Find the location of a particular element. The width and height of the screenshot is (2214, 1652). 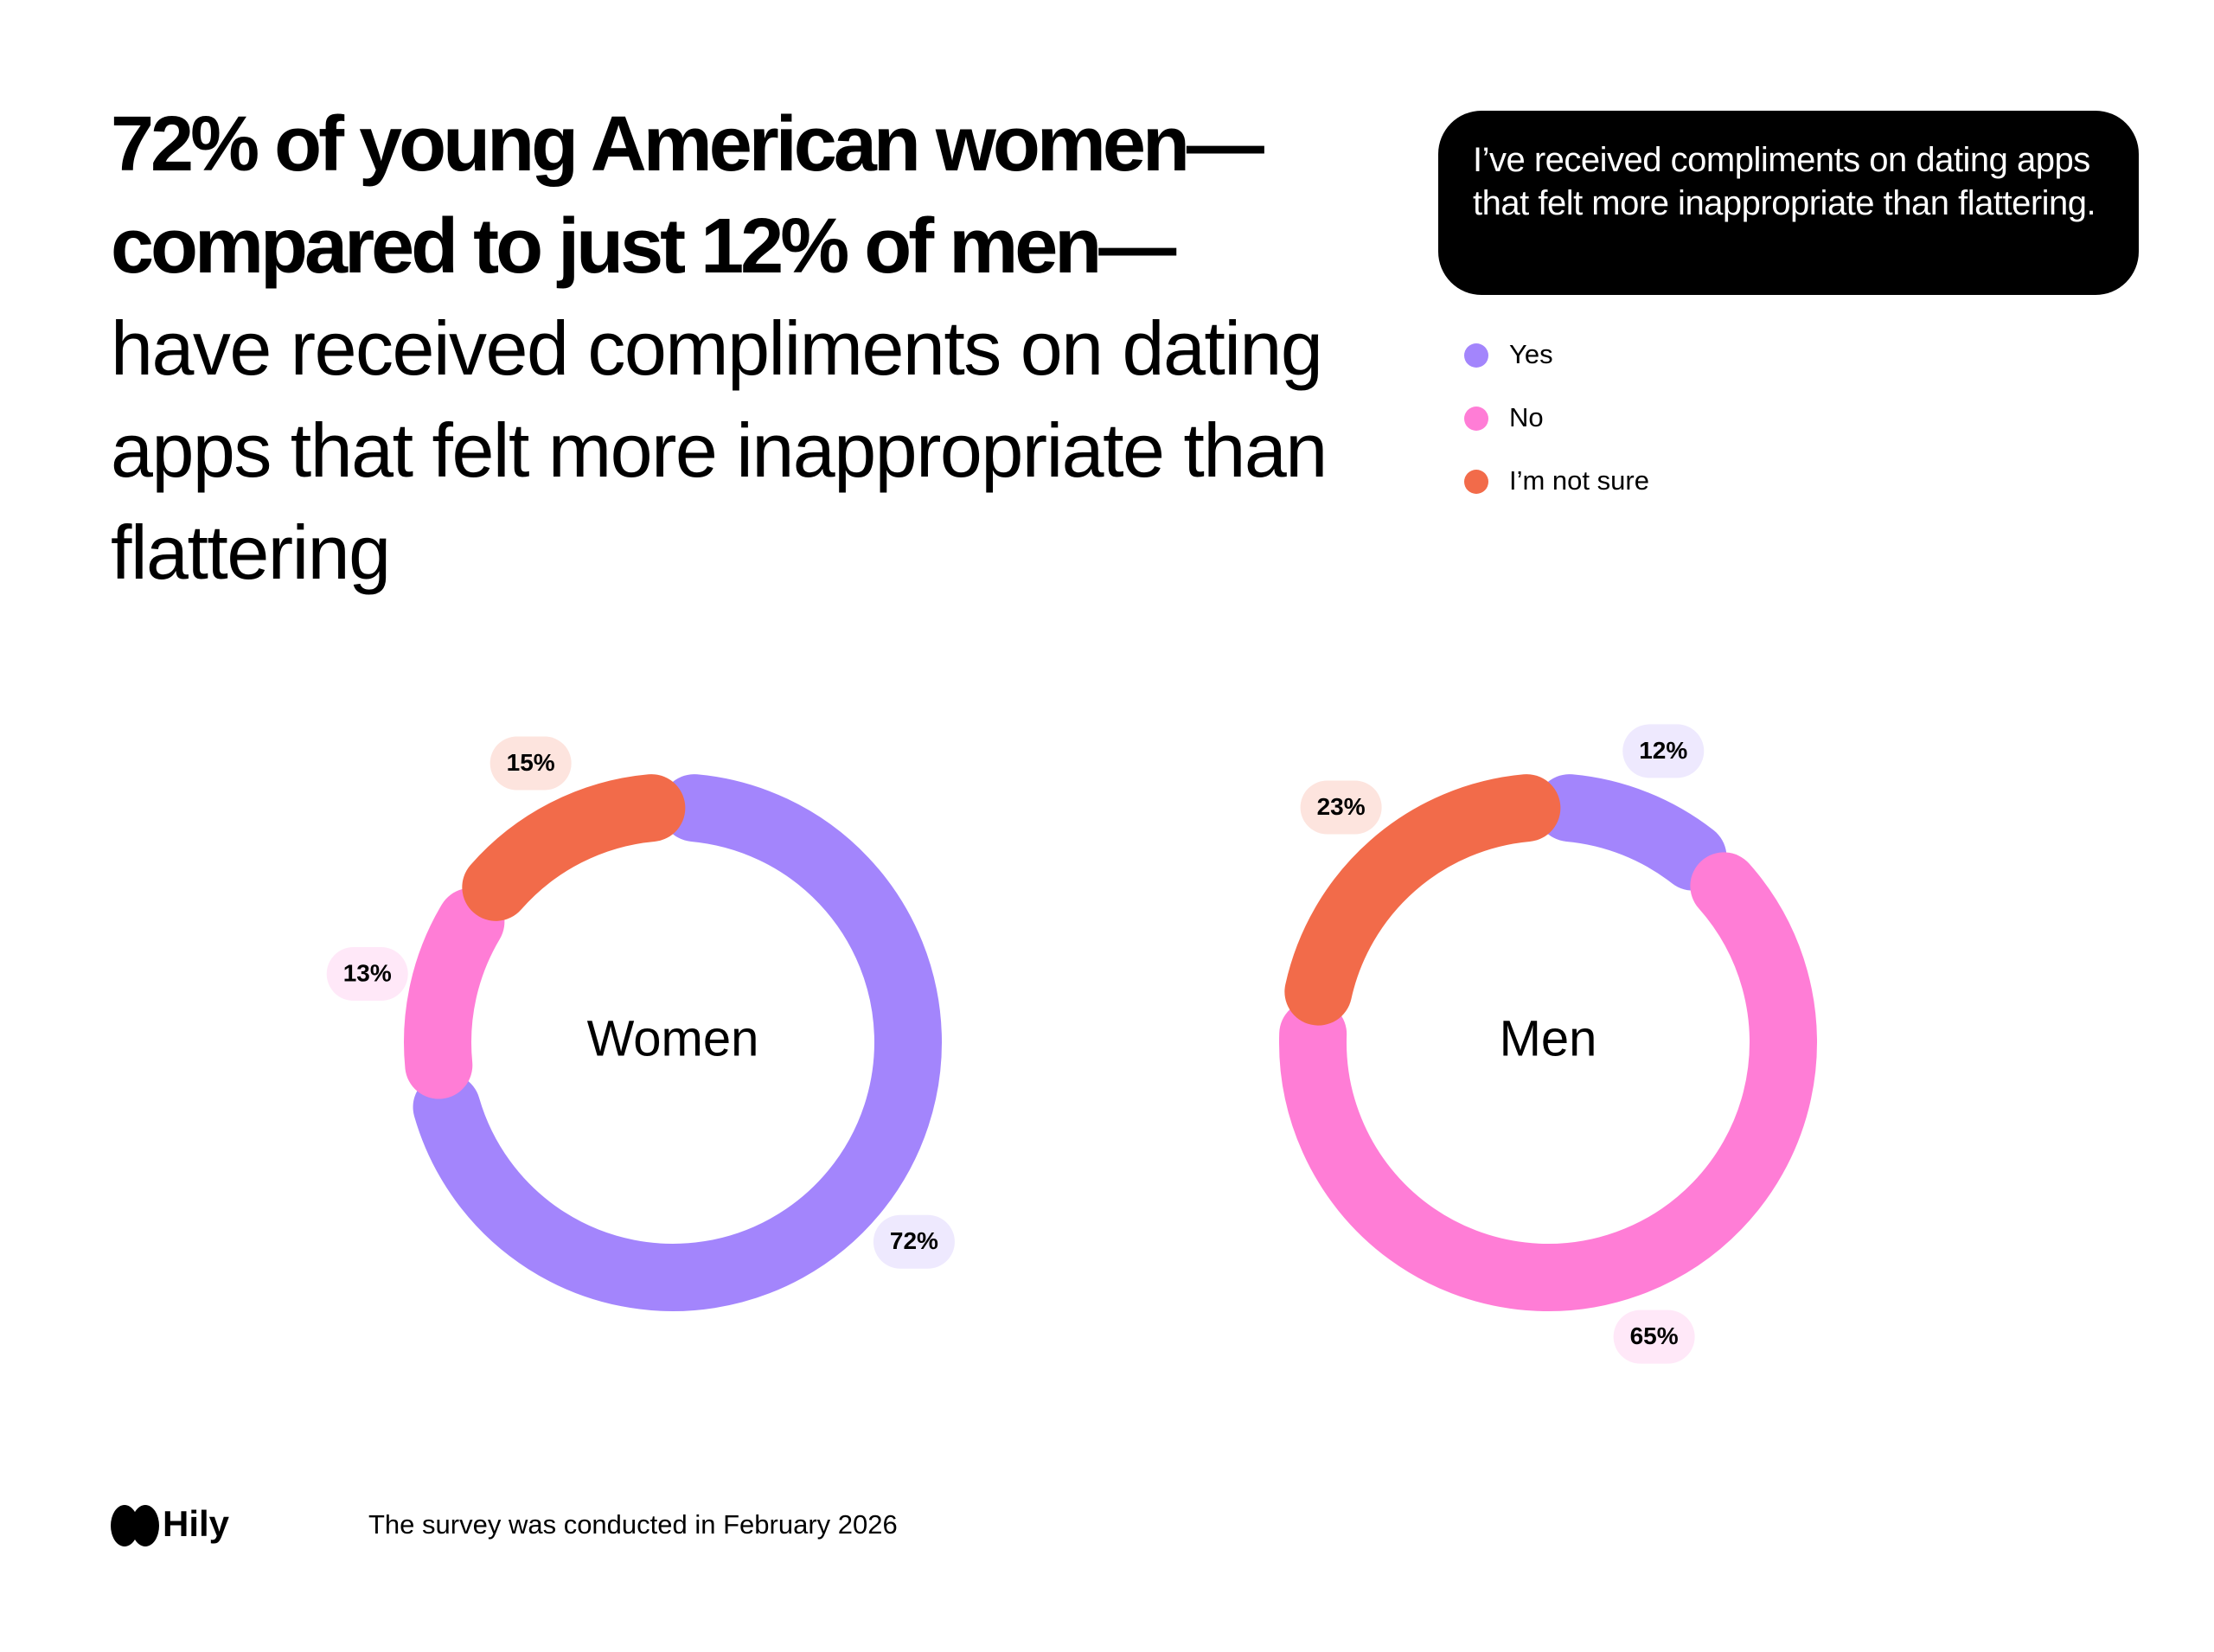

legend-label: Yes is located at coordinates (1531, 354).